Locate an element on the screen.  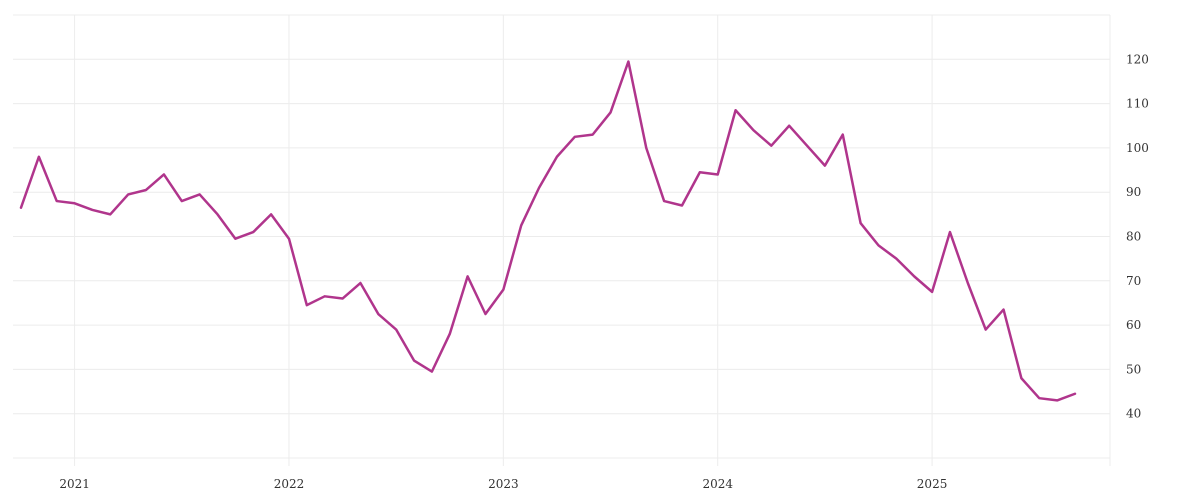
y-tick-label-50: 50 is located at coordinates (1133, 369).